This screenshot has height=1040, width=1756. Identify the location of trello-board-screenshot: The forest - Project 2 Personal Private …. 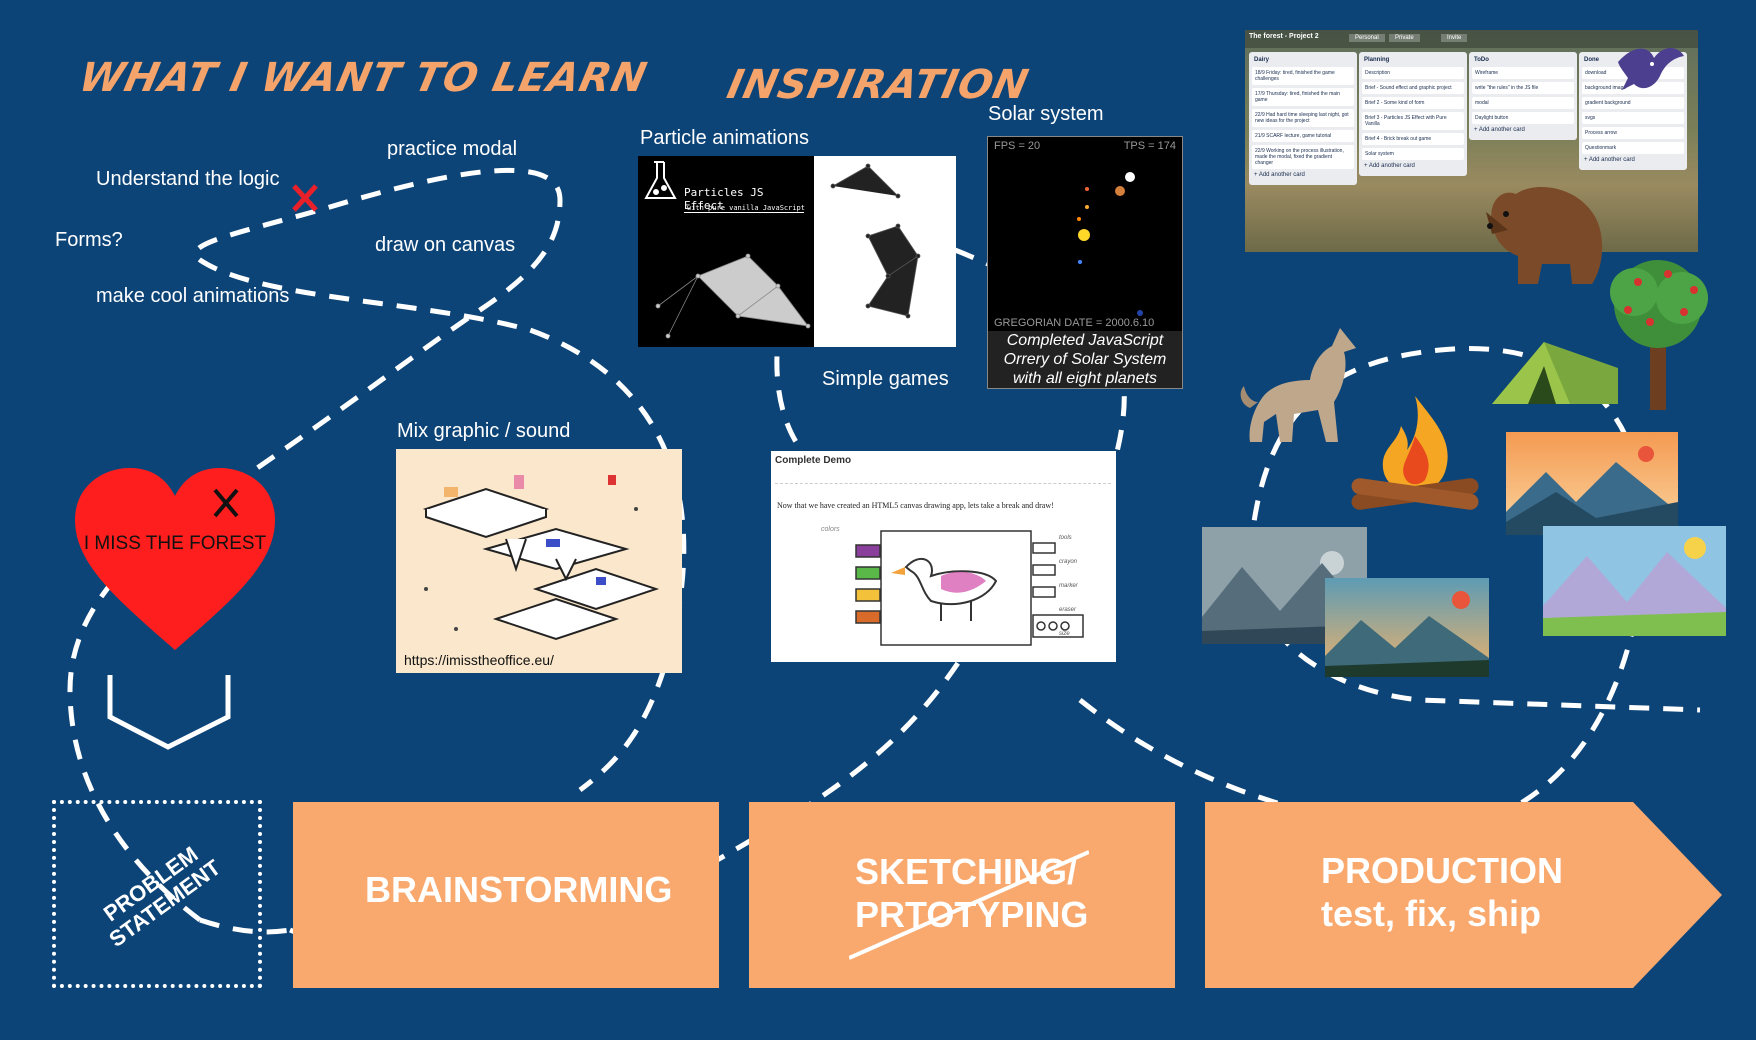
(1471, 141).